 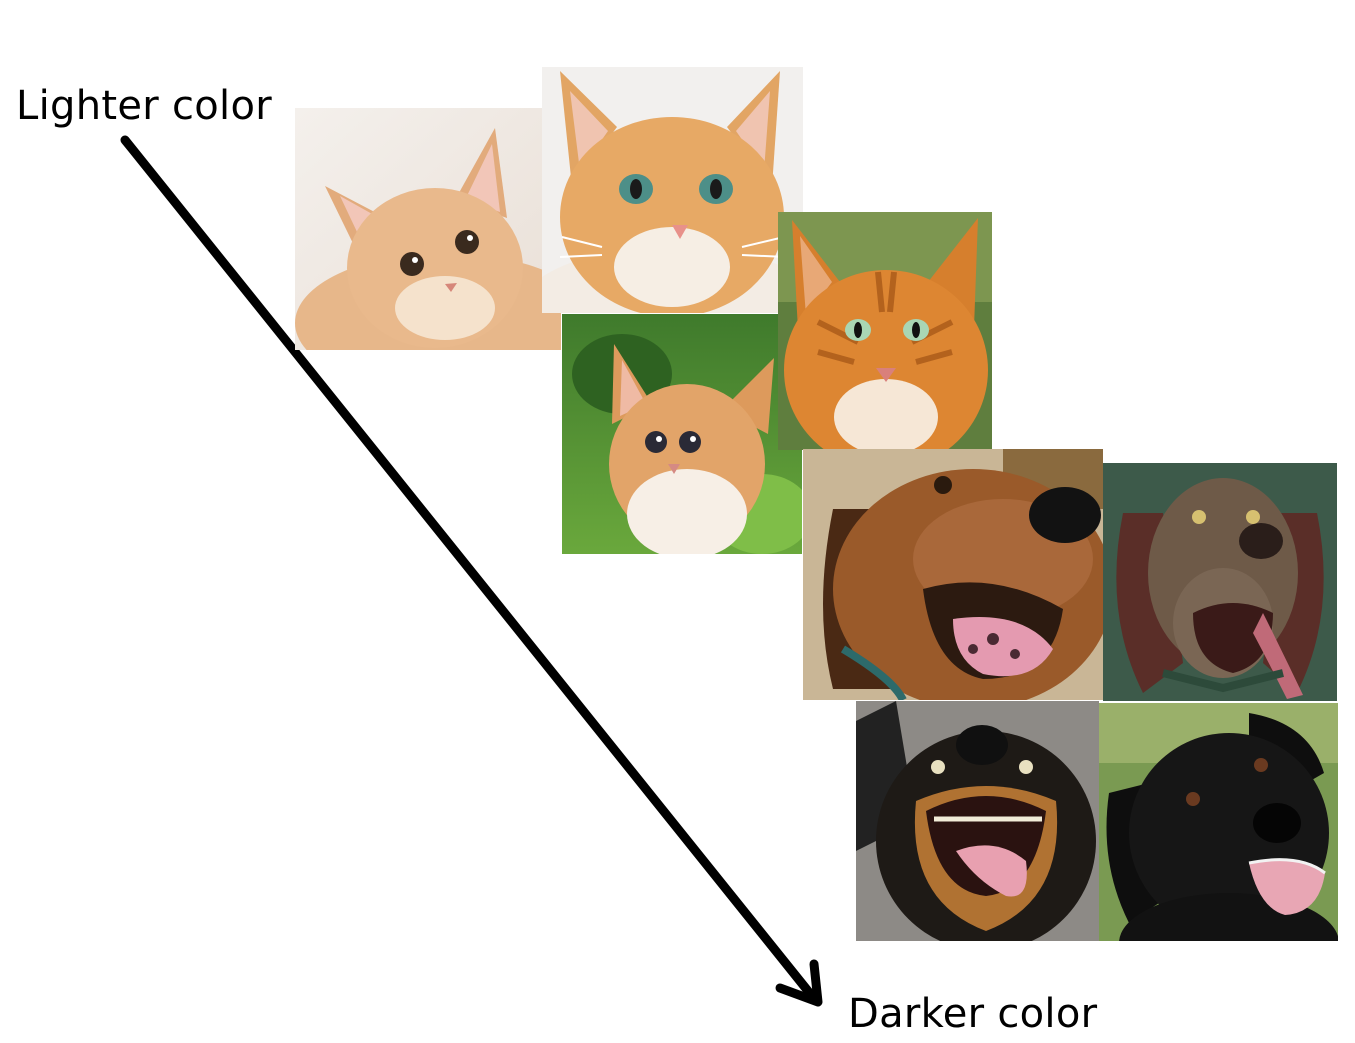 I want to click on cat-icon, so click(x=885, y=331).